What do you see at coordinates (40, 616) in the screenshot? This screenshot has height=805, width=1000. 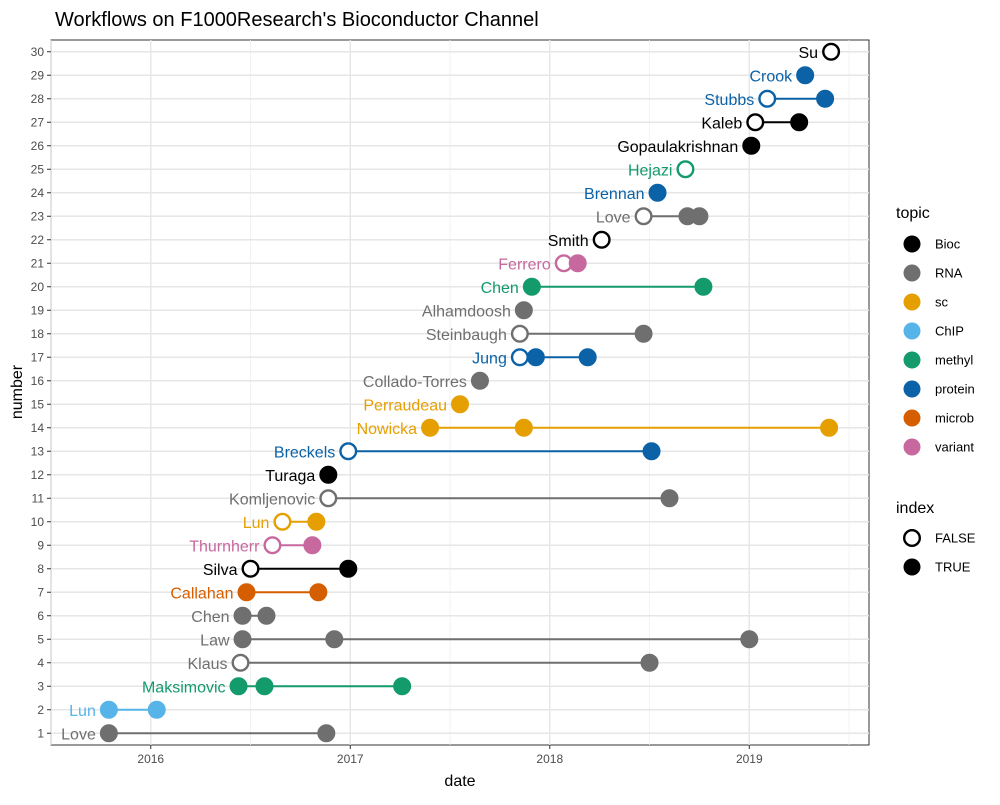 I see `y-tick-label: 6` at bounding box center [40, 616].